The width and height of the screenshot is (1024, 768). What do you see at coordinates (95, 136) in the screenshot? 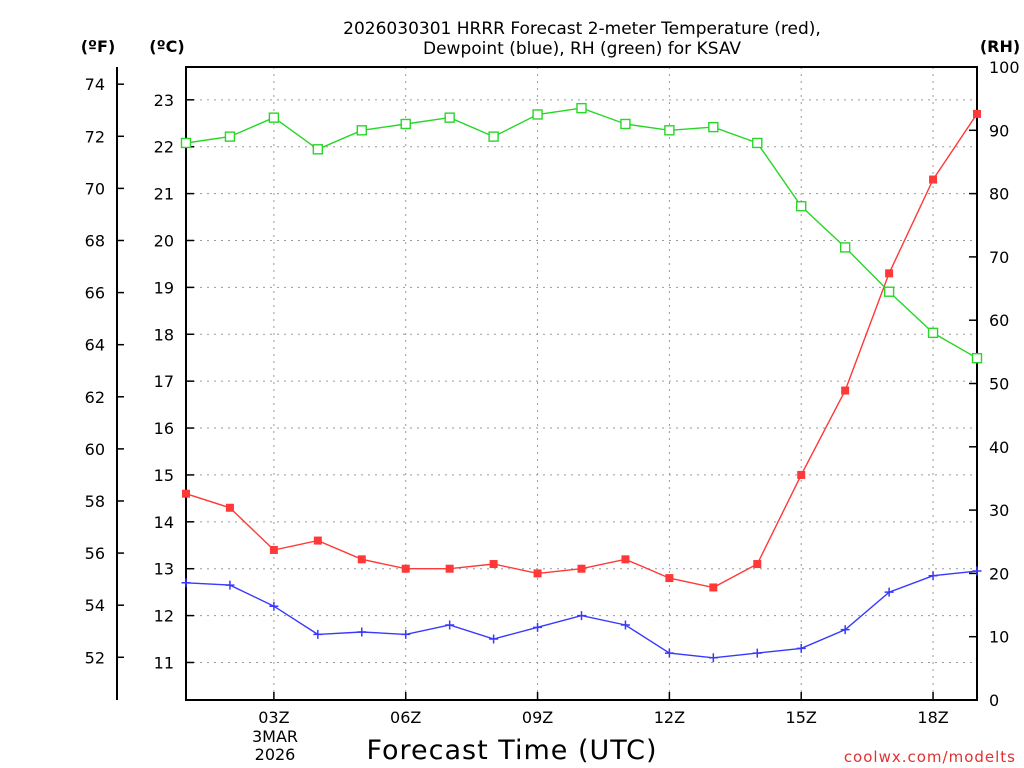
I see `fahrenheit-tick-label: 72` at bounding box center [95, 136].